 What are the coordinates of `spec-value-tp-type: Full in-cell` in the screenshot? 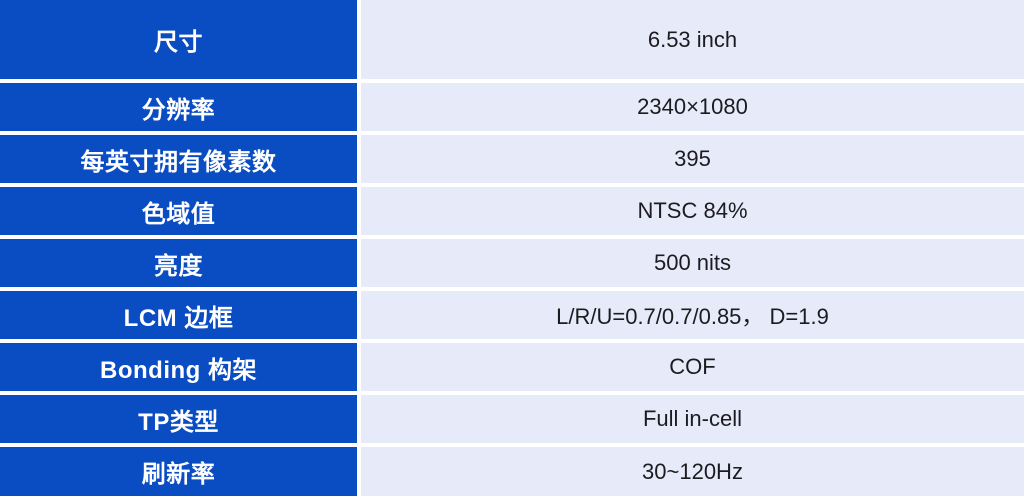 It's located at (692, 419).